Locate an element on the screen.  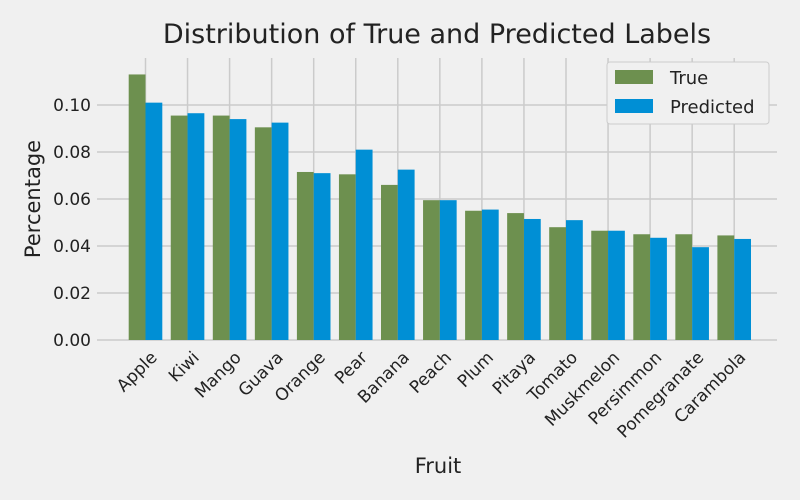
x-tick-label-mango: Mango is located at coordinates (218, 375).